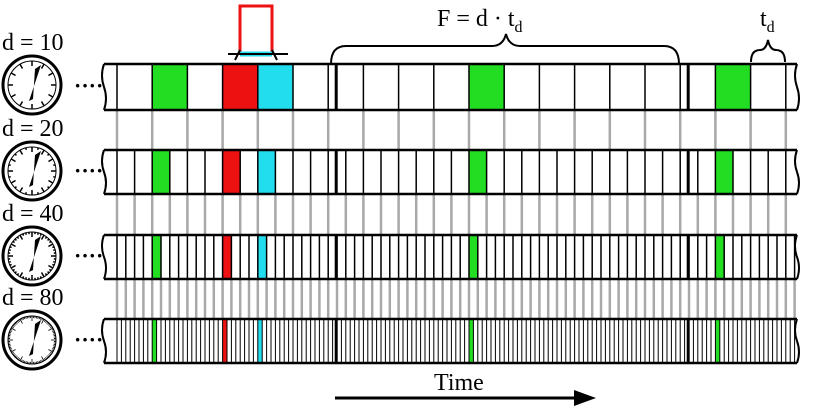 The image size is (830, 411). I want to click on row-label-d80: d = 80, so click(33, 298).